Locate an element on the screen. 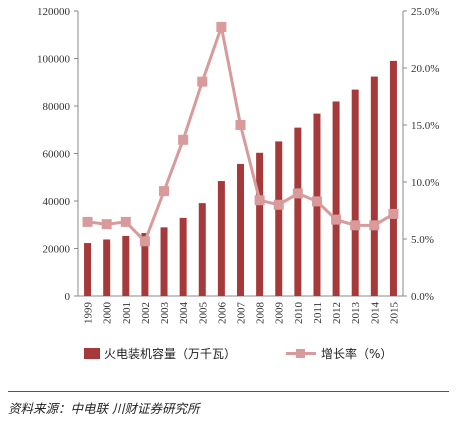 The image size is (457, 423). left-tick-label: 20000 is located at coordinates (57, 250).